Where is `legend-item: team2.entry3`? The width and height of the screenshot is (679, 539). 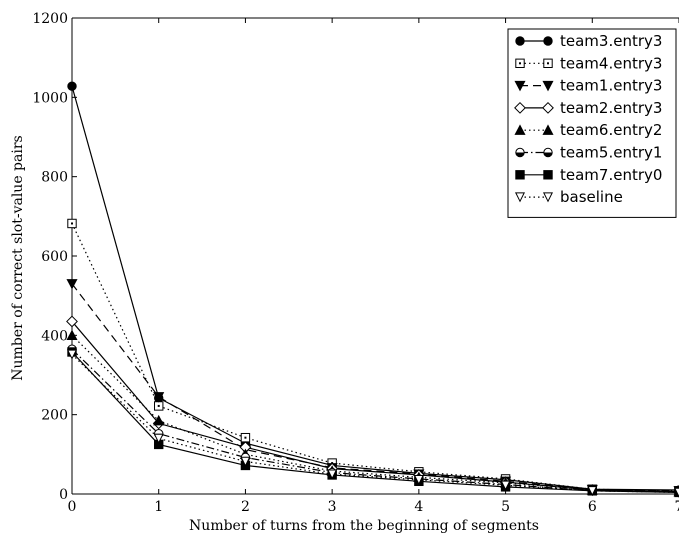 legend-item: team2.entry3 is located at coordinates (588, 108).